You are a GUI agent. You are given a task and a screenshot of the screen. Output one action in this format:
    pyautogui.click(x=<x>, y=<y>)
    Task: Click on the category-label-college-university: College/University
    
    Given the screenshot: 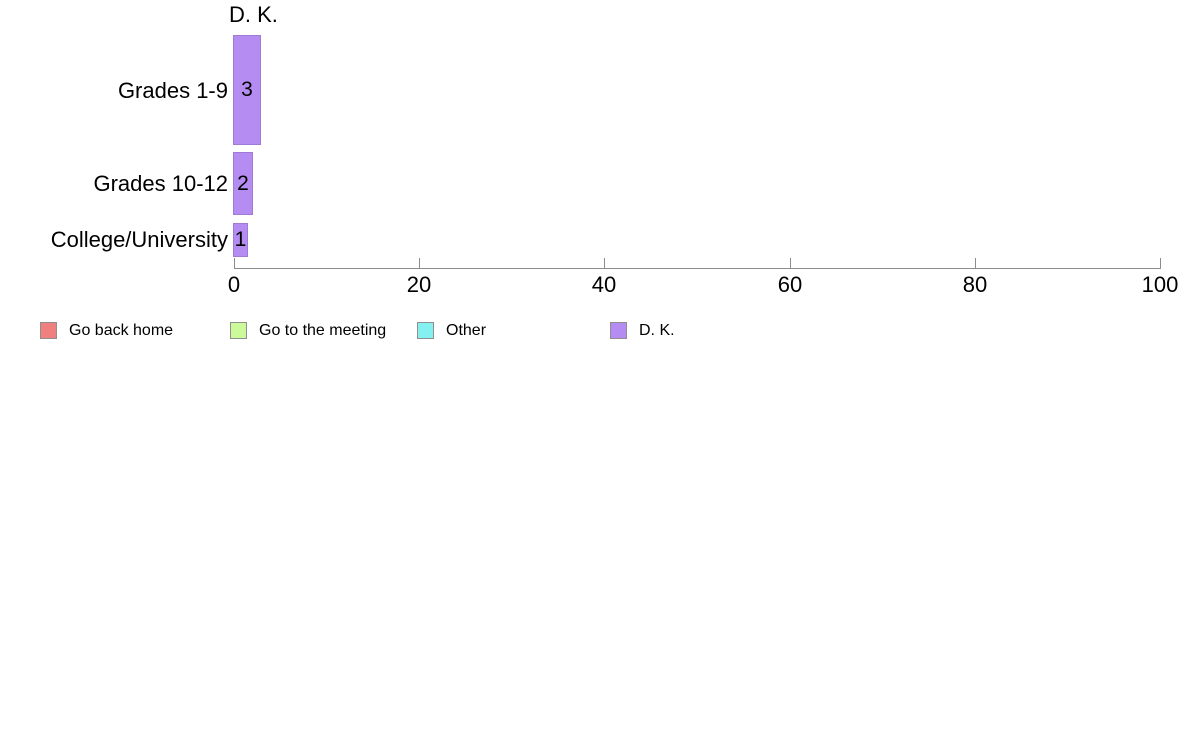 What is the action you would take?
    pyautogui.click(x=139, y=239)
    